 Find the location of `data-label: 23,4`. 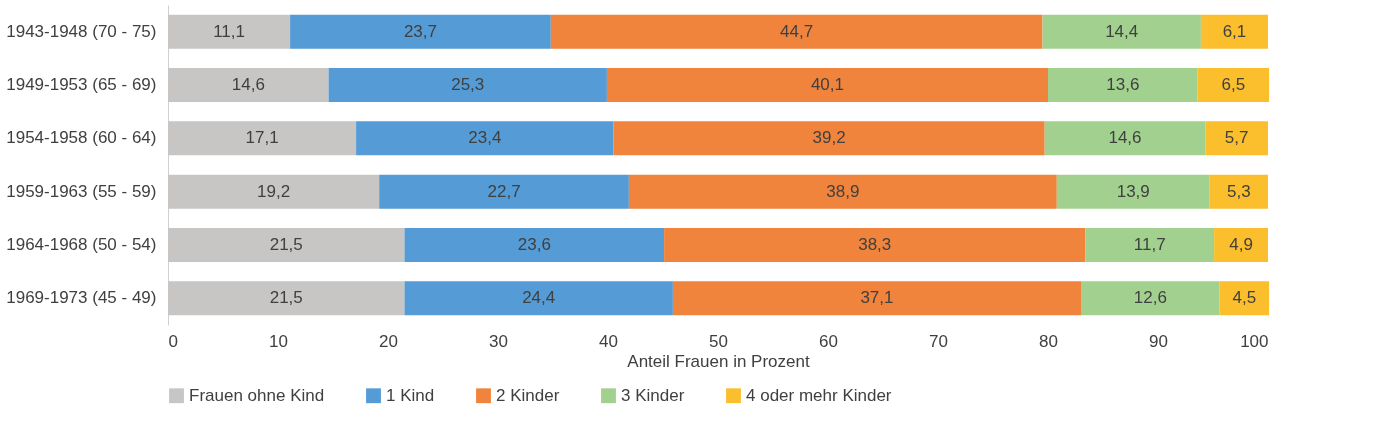

data-label: 23,4 is located at coordinates (485, 138).